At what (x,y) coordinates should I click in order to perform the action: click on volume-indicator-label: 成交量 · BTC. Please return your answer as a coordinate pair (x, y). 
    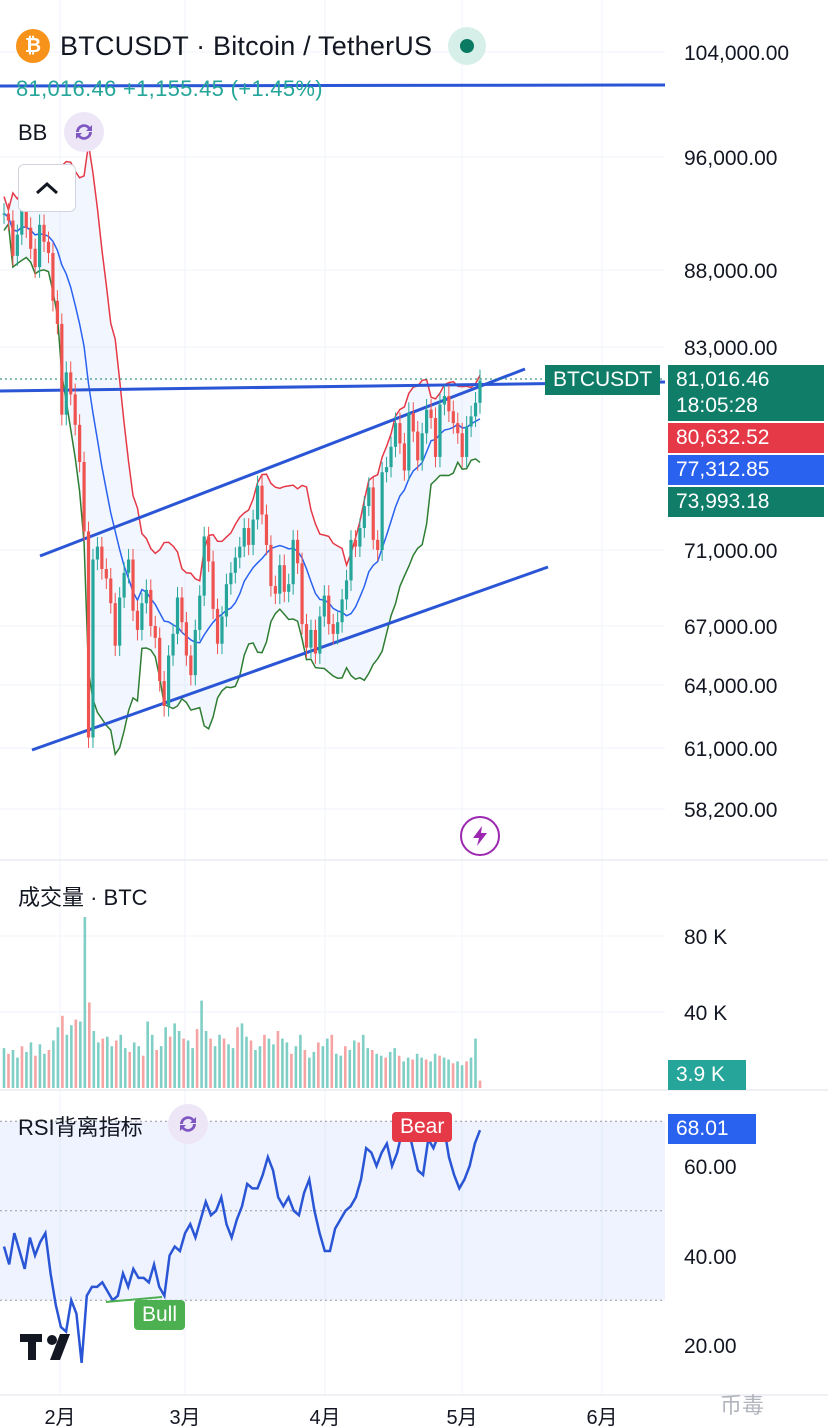
    Looking at the image, I should click on (83, 897).